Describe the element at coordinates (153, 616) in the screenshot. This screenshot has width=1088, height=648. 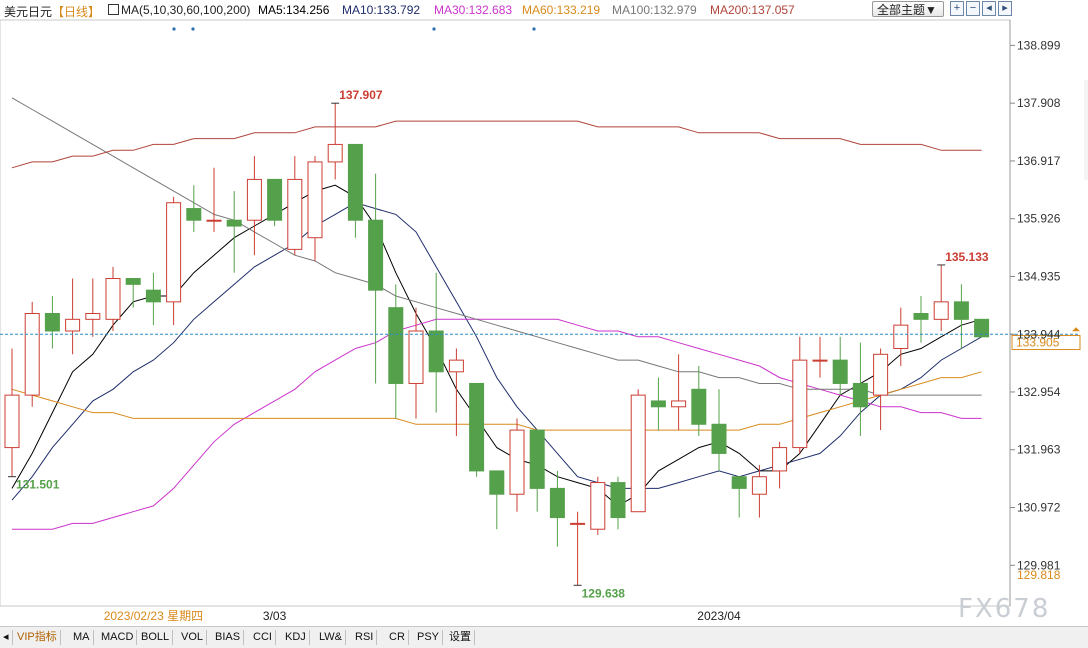
I see `x-axis-label: 2023/02/23 星期四` at that location.